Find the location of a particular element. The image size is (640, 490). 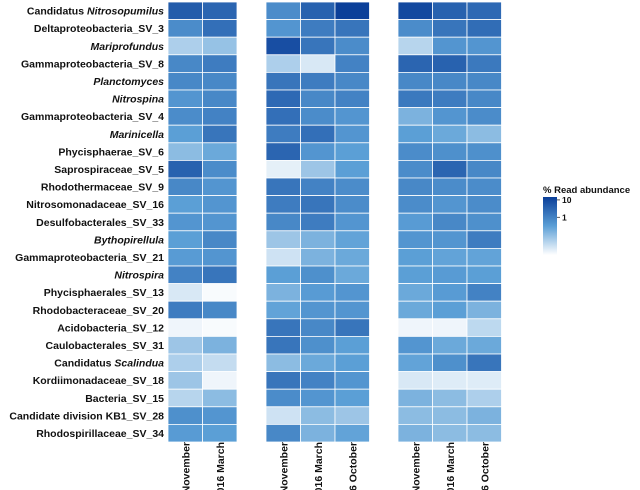

row-label: Marinicella is located at coordinates (137, 135).